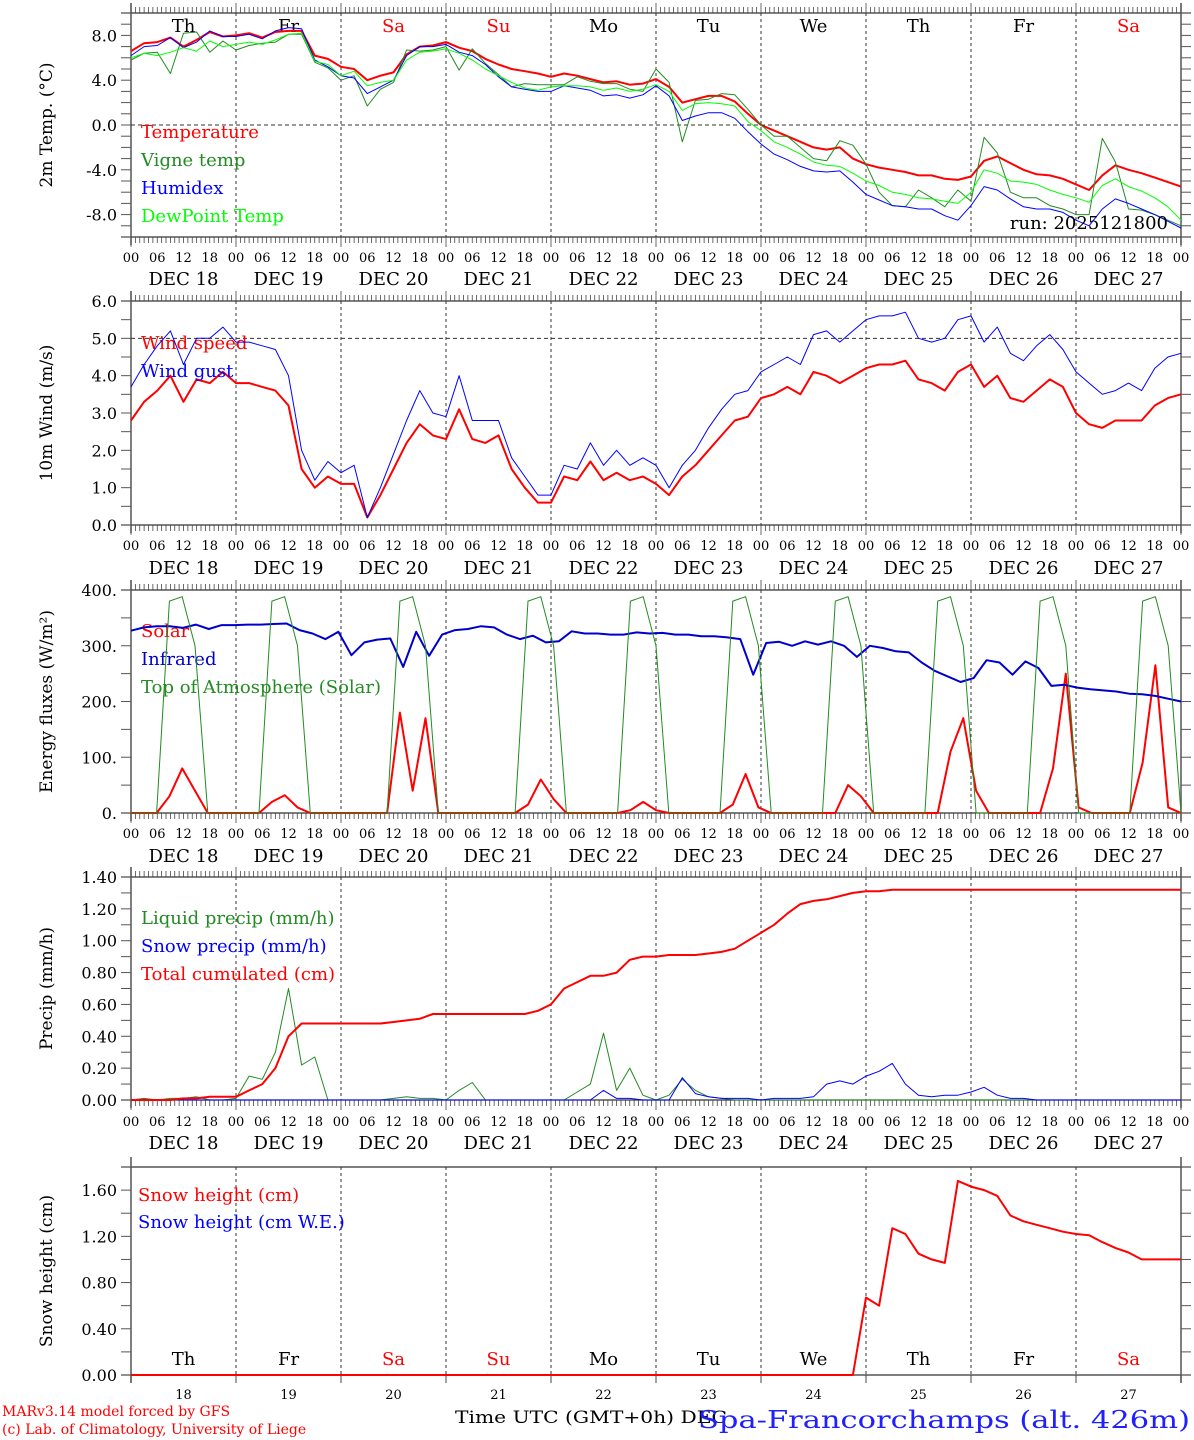 The image size is (1194, 1440). What do you see at coordinates (499, 26) in the screenshot?
I see `weekday-label: Su` at bounding box center [499, 26].